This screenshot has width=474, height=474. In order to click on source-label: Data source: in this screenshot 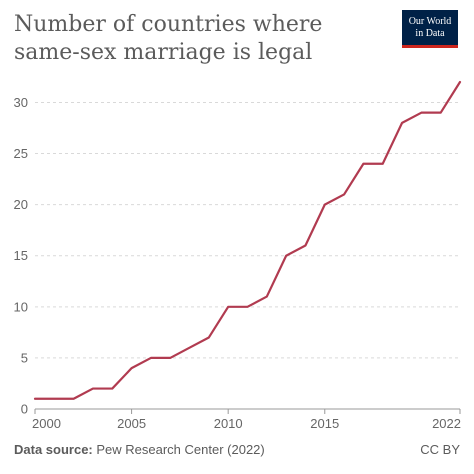, I will do `click(53, 449)`.